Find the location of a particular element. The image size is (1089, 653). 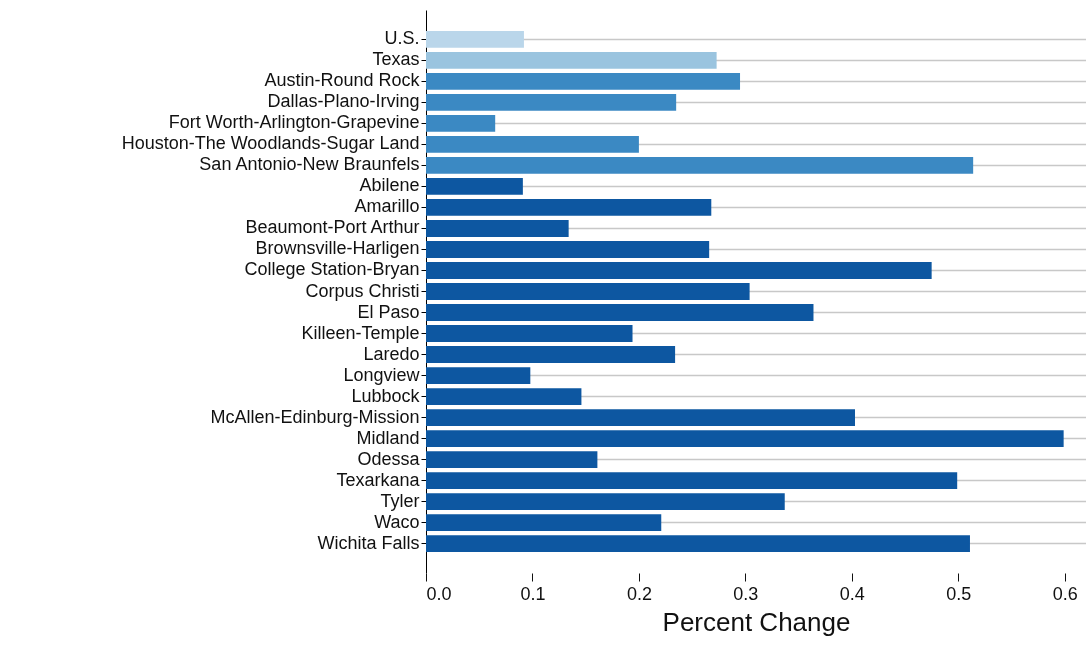

y-tick-label: Texas is located at coordinates (396, 59).